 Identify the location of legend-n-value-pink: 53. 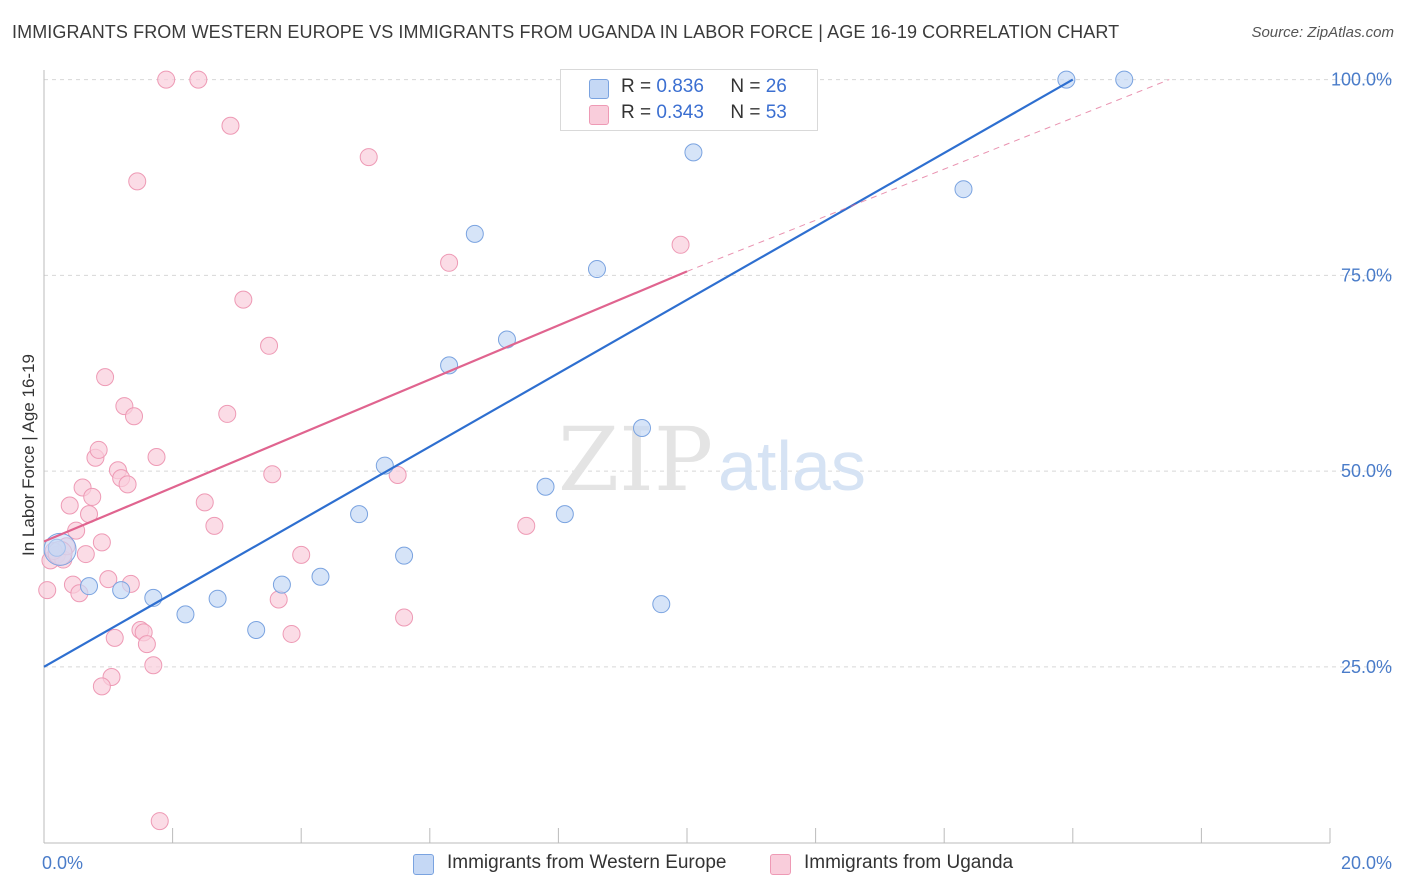
(776, 112).